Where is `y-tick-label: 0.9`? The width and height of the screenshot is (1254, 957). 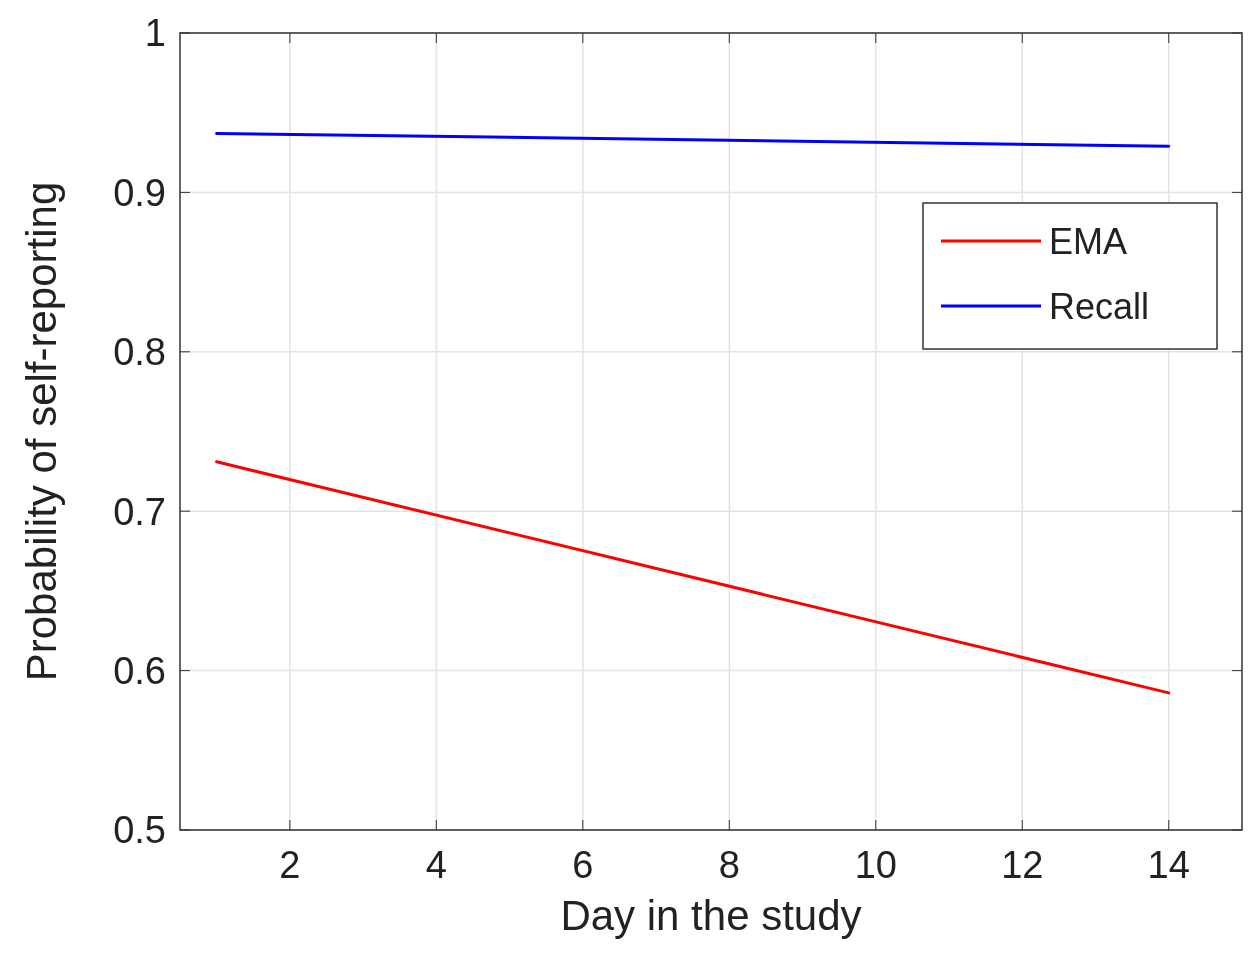
y-tick-label: 0.9 is located at coordinates (139, 192).